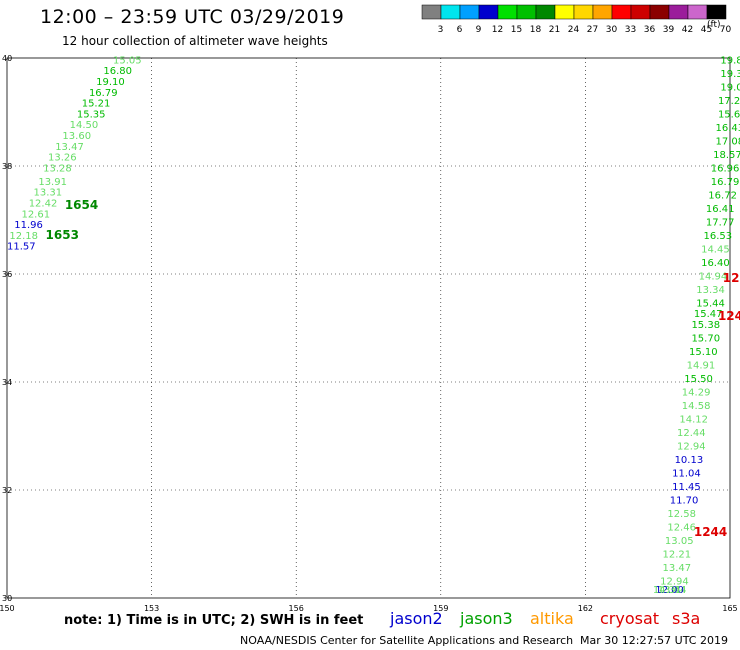  I want to click on color-scale-unit: (ft), so click(714, 25).